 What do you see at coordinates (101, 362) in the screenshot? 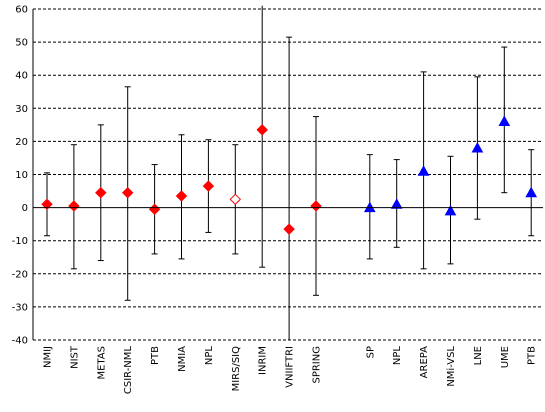
I see `category-label: METAS` at bounding box center [101, 362].